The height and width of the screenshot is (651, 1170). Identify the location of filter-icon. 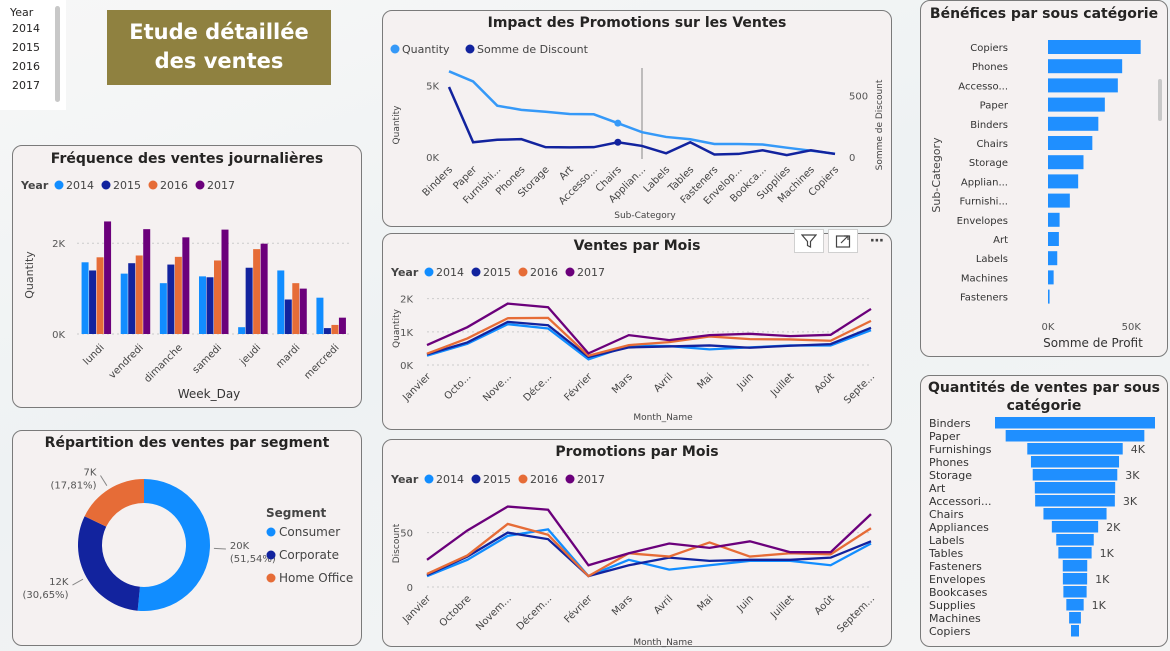
(809, 241).